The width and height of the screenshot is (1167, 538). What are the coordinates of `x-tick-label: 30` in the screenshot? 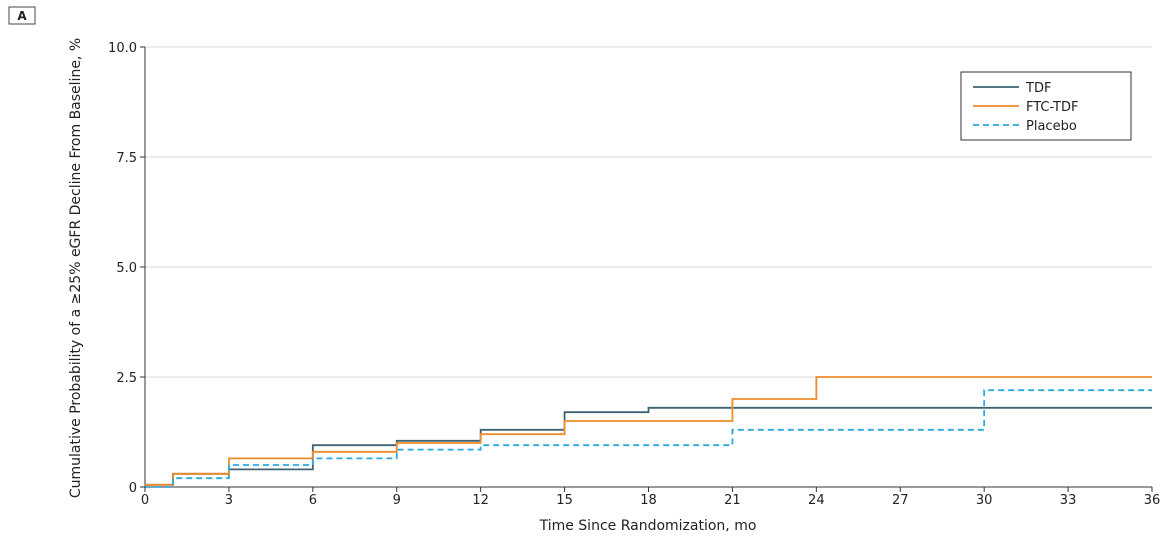 It's located at (984, 500).